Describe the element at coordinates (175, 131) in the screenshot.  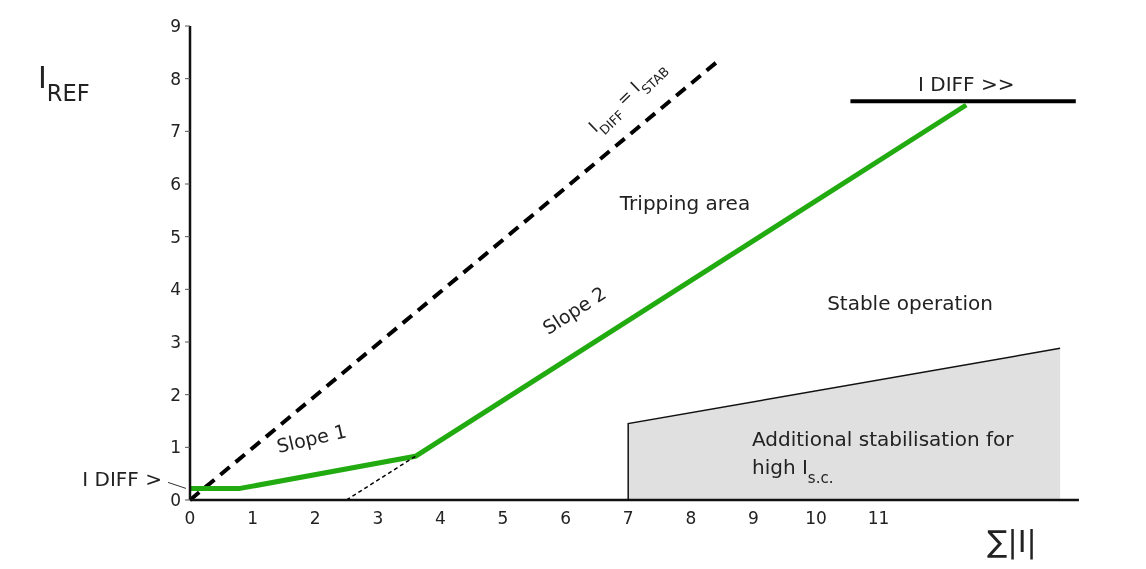
I see `y-tick-label: 7` at that location.